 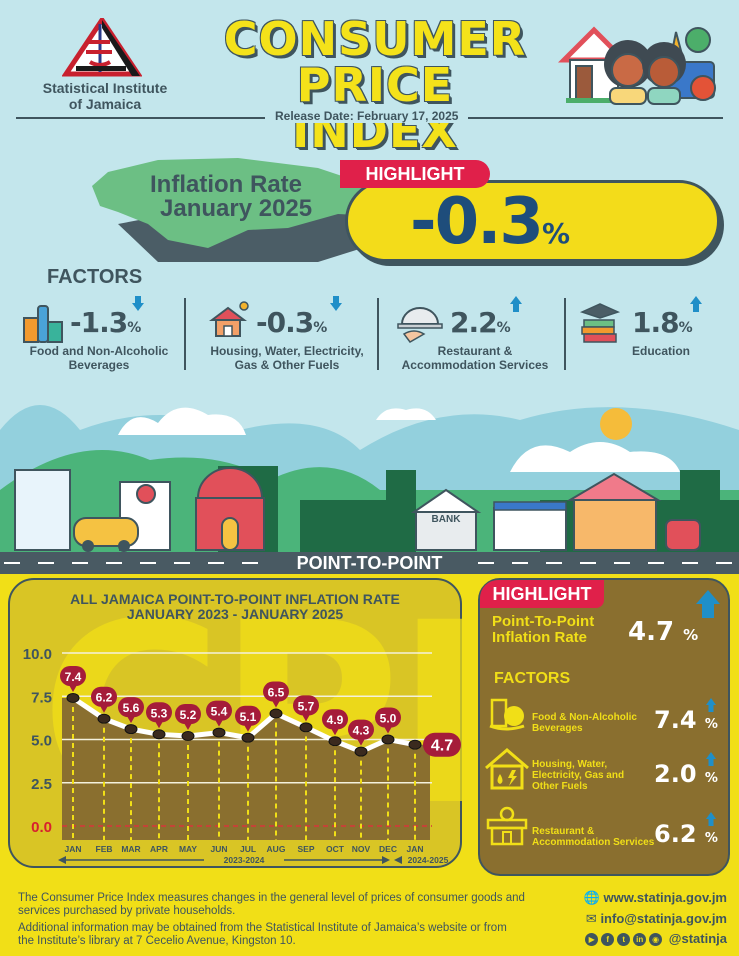 I want to click on data-label: 6.5, so click(x=276, y=693).